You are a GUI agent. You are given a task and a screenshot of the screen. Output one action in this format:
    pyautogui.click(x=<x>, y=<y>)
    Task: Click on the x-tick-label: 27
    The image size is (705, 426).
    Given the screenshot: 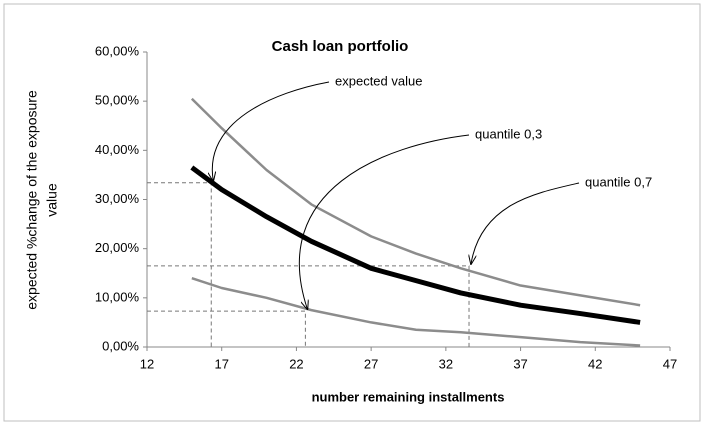 What is the action you would take?
    pyautogui.click(x=371, y=363)
    